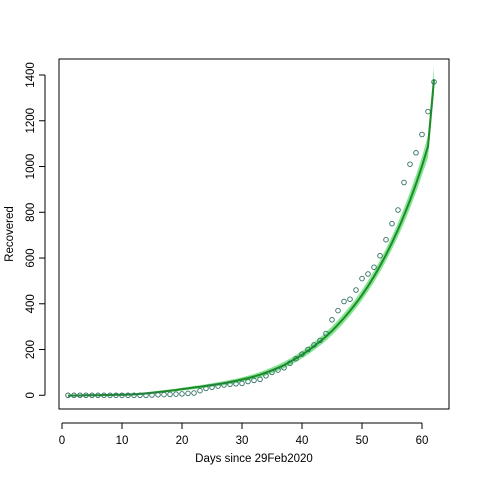 This screenshot has width=480, height=480. Describe the element at coordinates (35, 230) in the screenshot. I see `y-axis: 0 200 400 600 800 1000 1200 1400` at that location.